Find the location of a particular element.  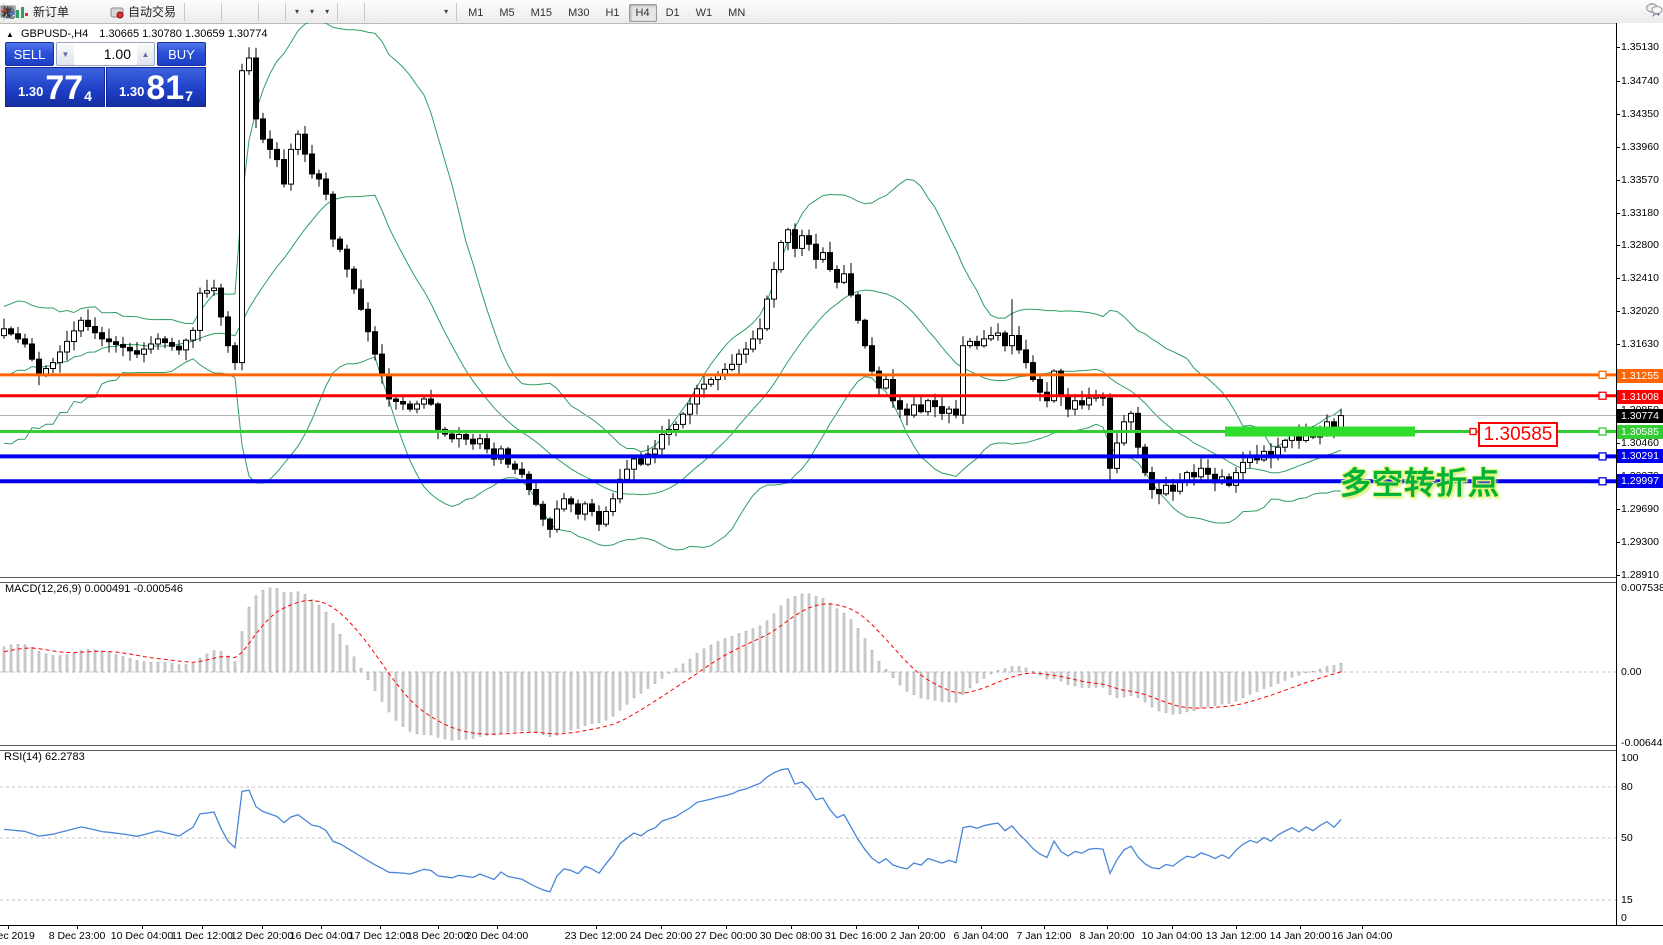

price-tick-label: 1.34350 is located at coordinates (1637, 114).